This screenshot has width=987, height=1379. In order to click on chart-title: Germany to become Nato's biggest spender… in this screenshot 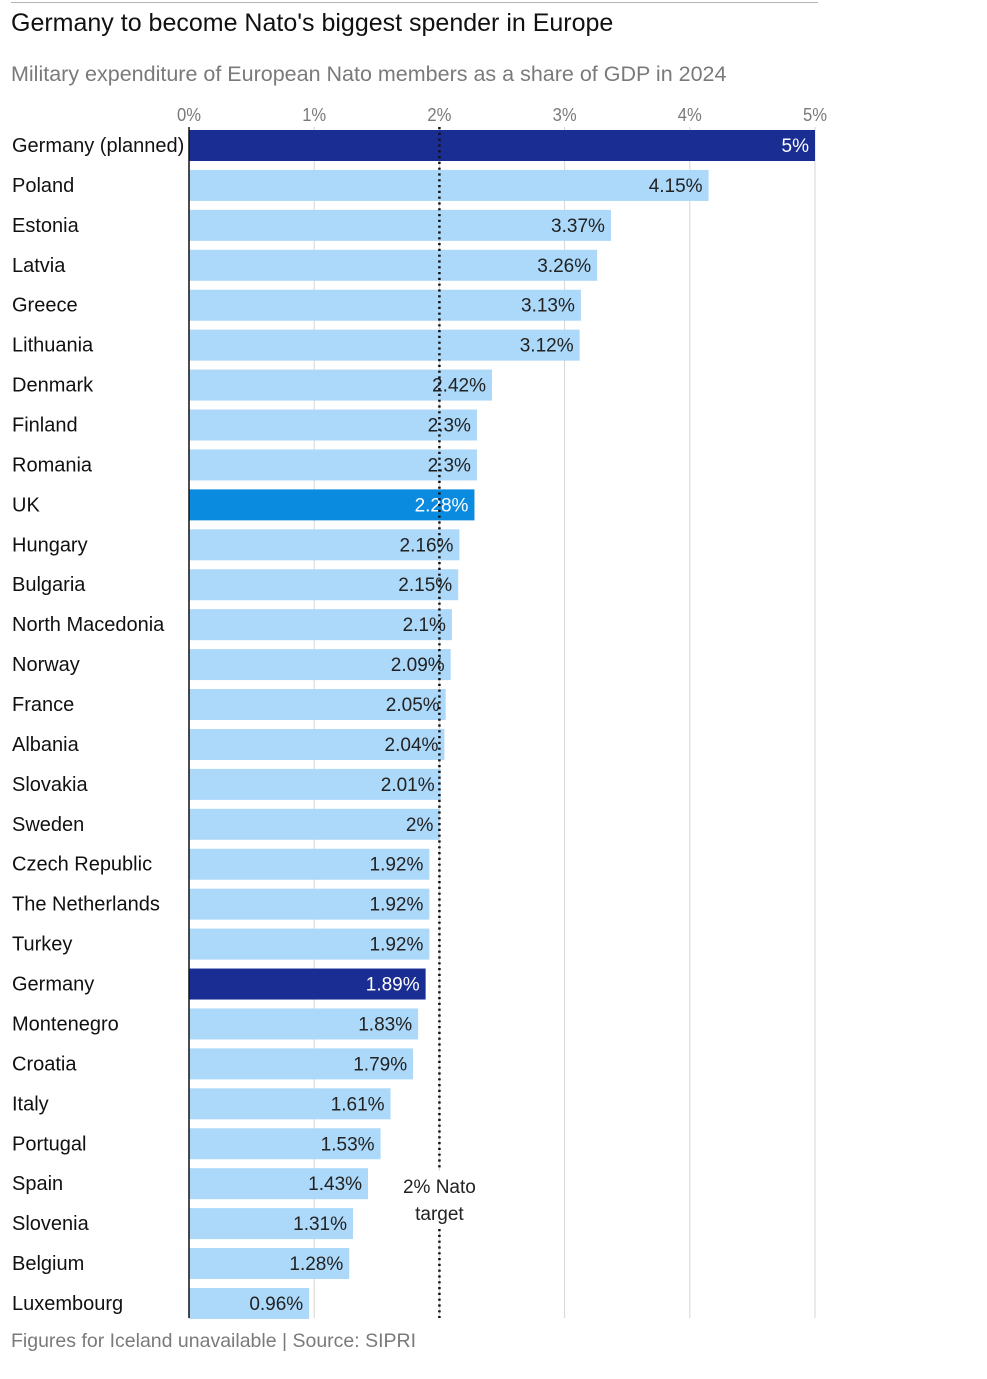, I will do `click(312, 23)`.